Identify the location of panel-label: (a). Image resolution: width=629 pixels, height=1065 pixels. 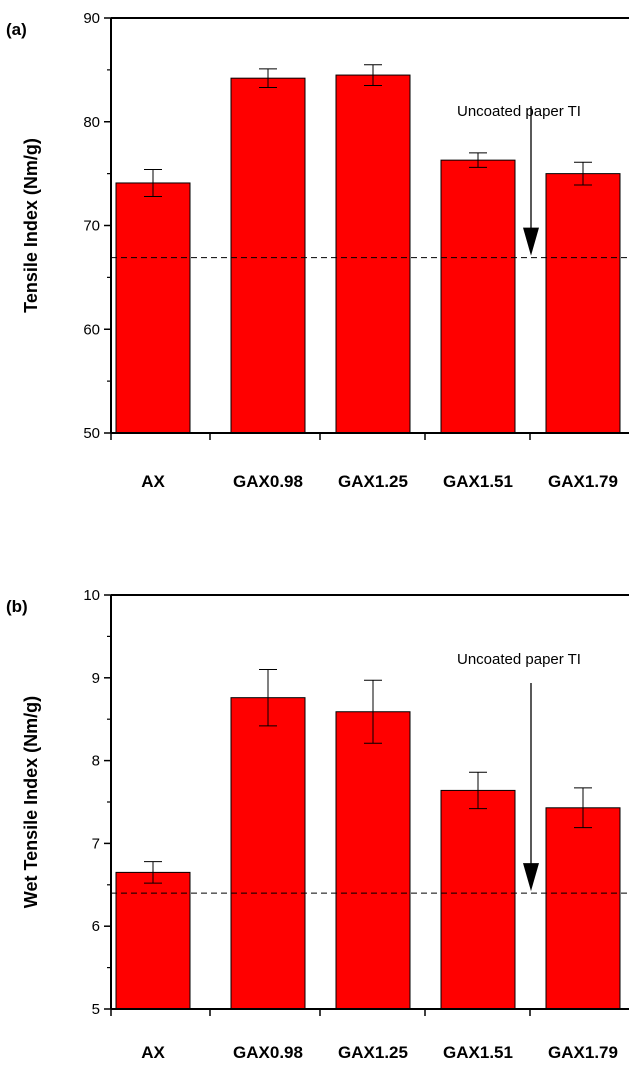
(16, 29).